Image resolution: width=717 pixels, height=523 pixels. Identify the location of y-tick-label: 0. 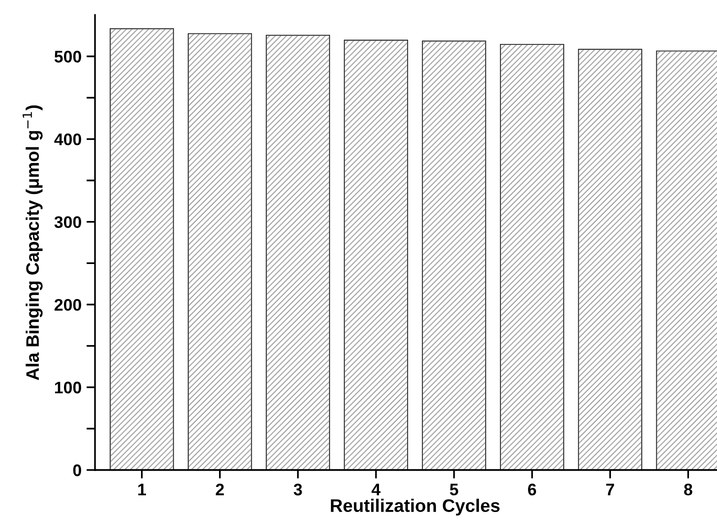
(77, 470).